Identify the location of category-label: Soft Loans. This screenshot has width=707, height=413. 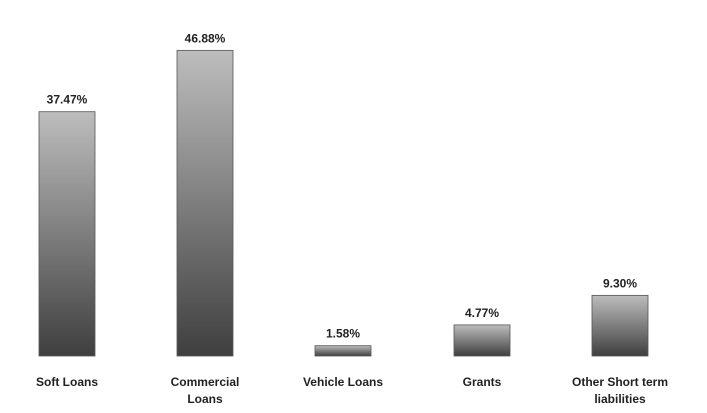
(67, 382).